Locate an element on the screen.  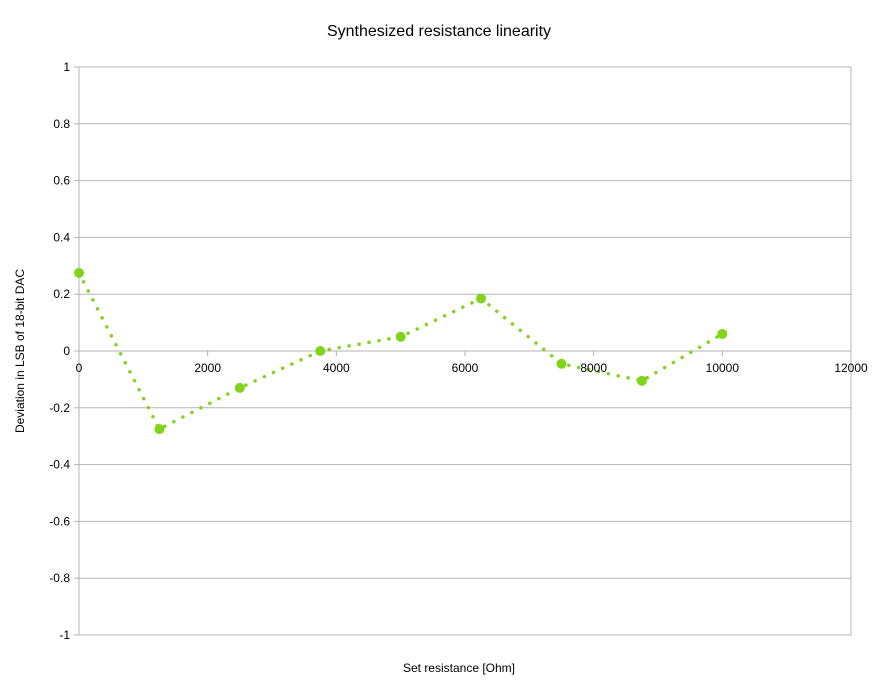
x-axis-label: Set resistance [Ohm] is located at coordinates (459, 668).